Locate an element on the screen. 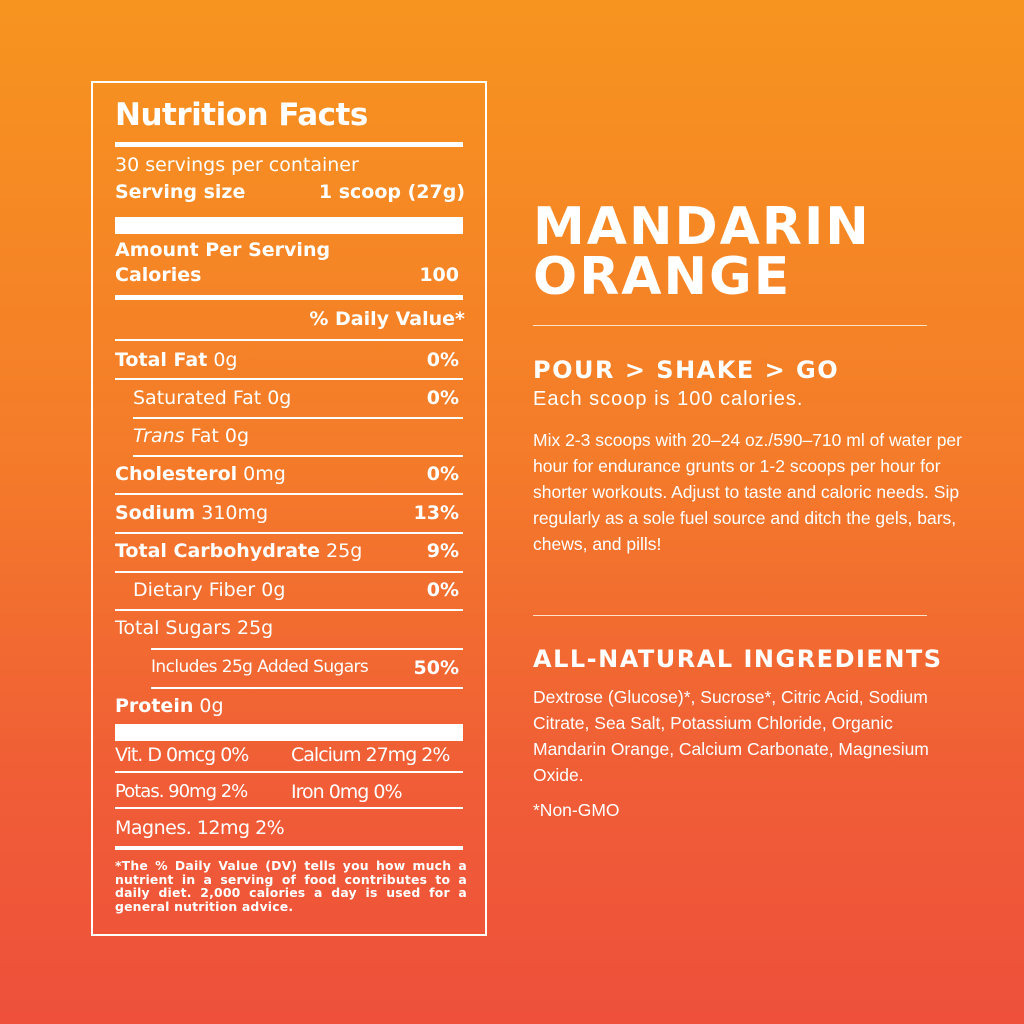 The height and width of the screenshot is (1024, 1024). nutrient-amount: Fat 0g is located at coordinates (217, 436).